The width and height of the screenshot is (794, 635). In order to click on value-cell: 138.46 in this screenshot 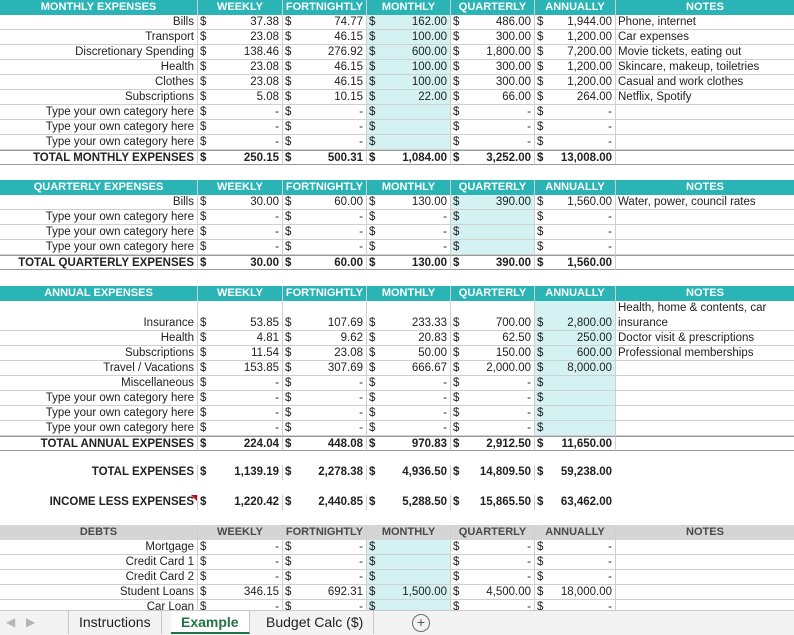, I will do `click(245, 52)`.